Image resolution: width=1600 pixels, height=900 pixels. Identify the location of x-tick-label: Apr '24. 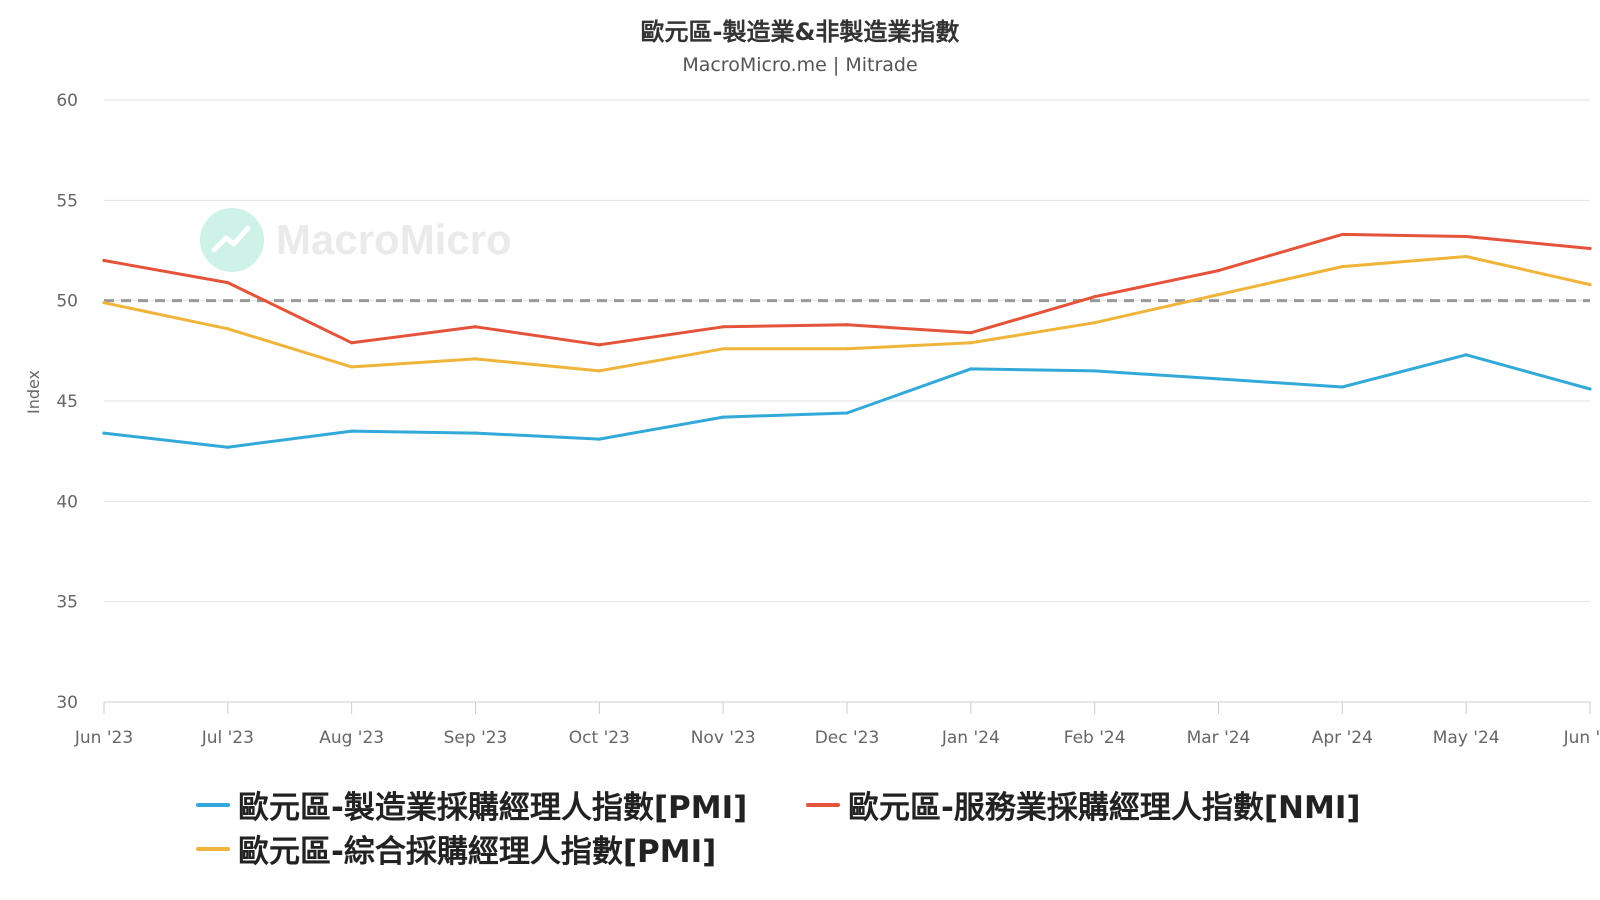
(1342, 738).